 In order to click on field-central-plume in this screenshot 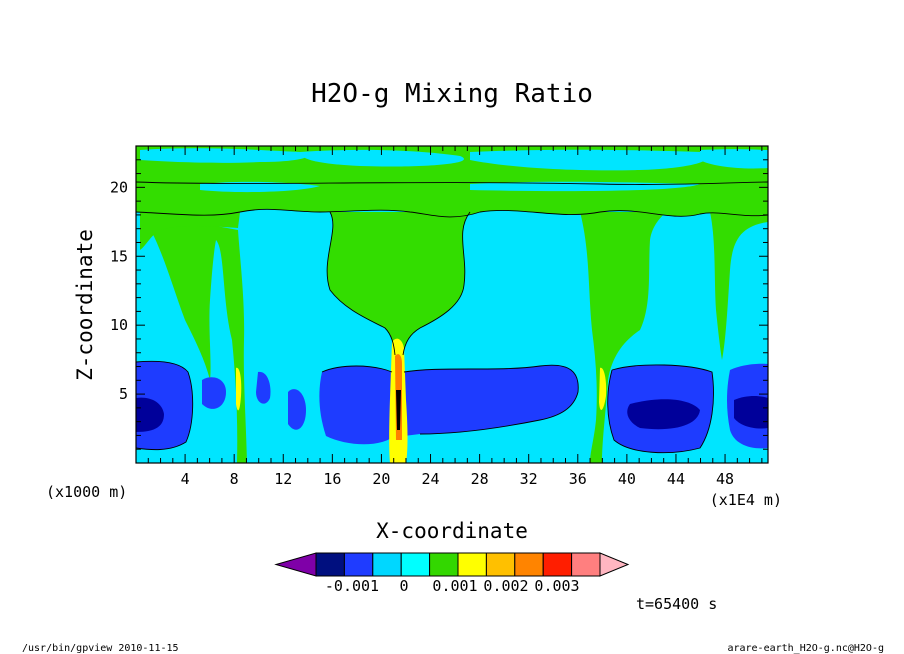, I will do `click(398, 283)`.